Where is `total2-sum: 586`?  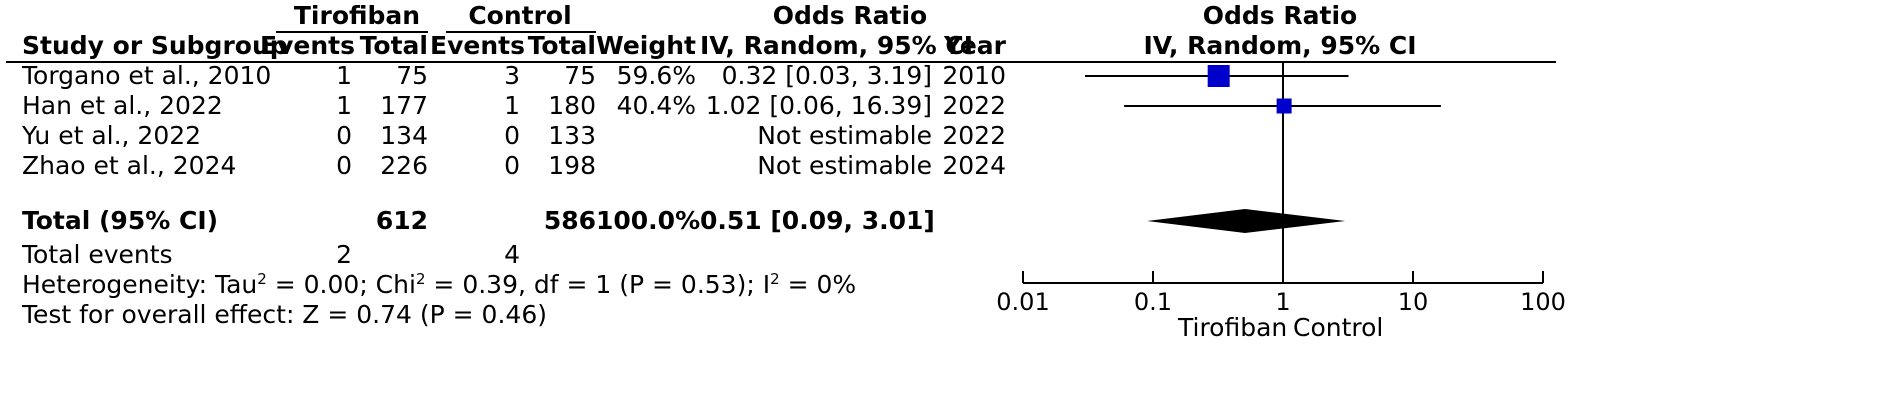 total2-sum: 586 is located at coordinates (569, 220).